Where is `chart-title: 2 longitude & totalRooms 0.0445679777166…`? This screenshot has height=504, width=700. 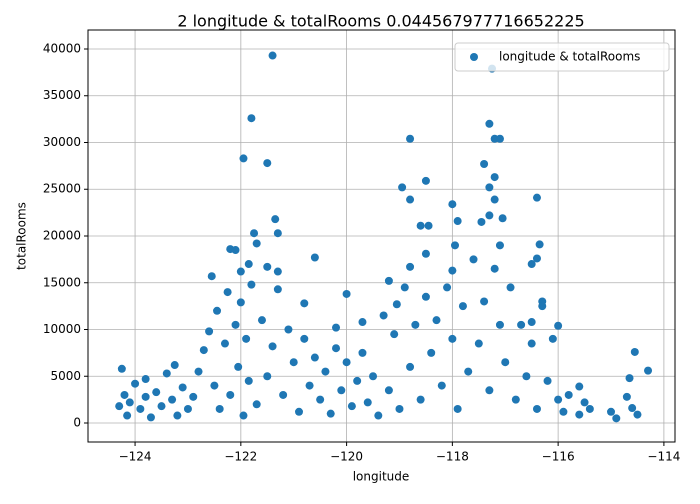 chart-title: 2 longitude & totalRooms 0.0445679777166… is located at coordinates (380, 21).